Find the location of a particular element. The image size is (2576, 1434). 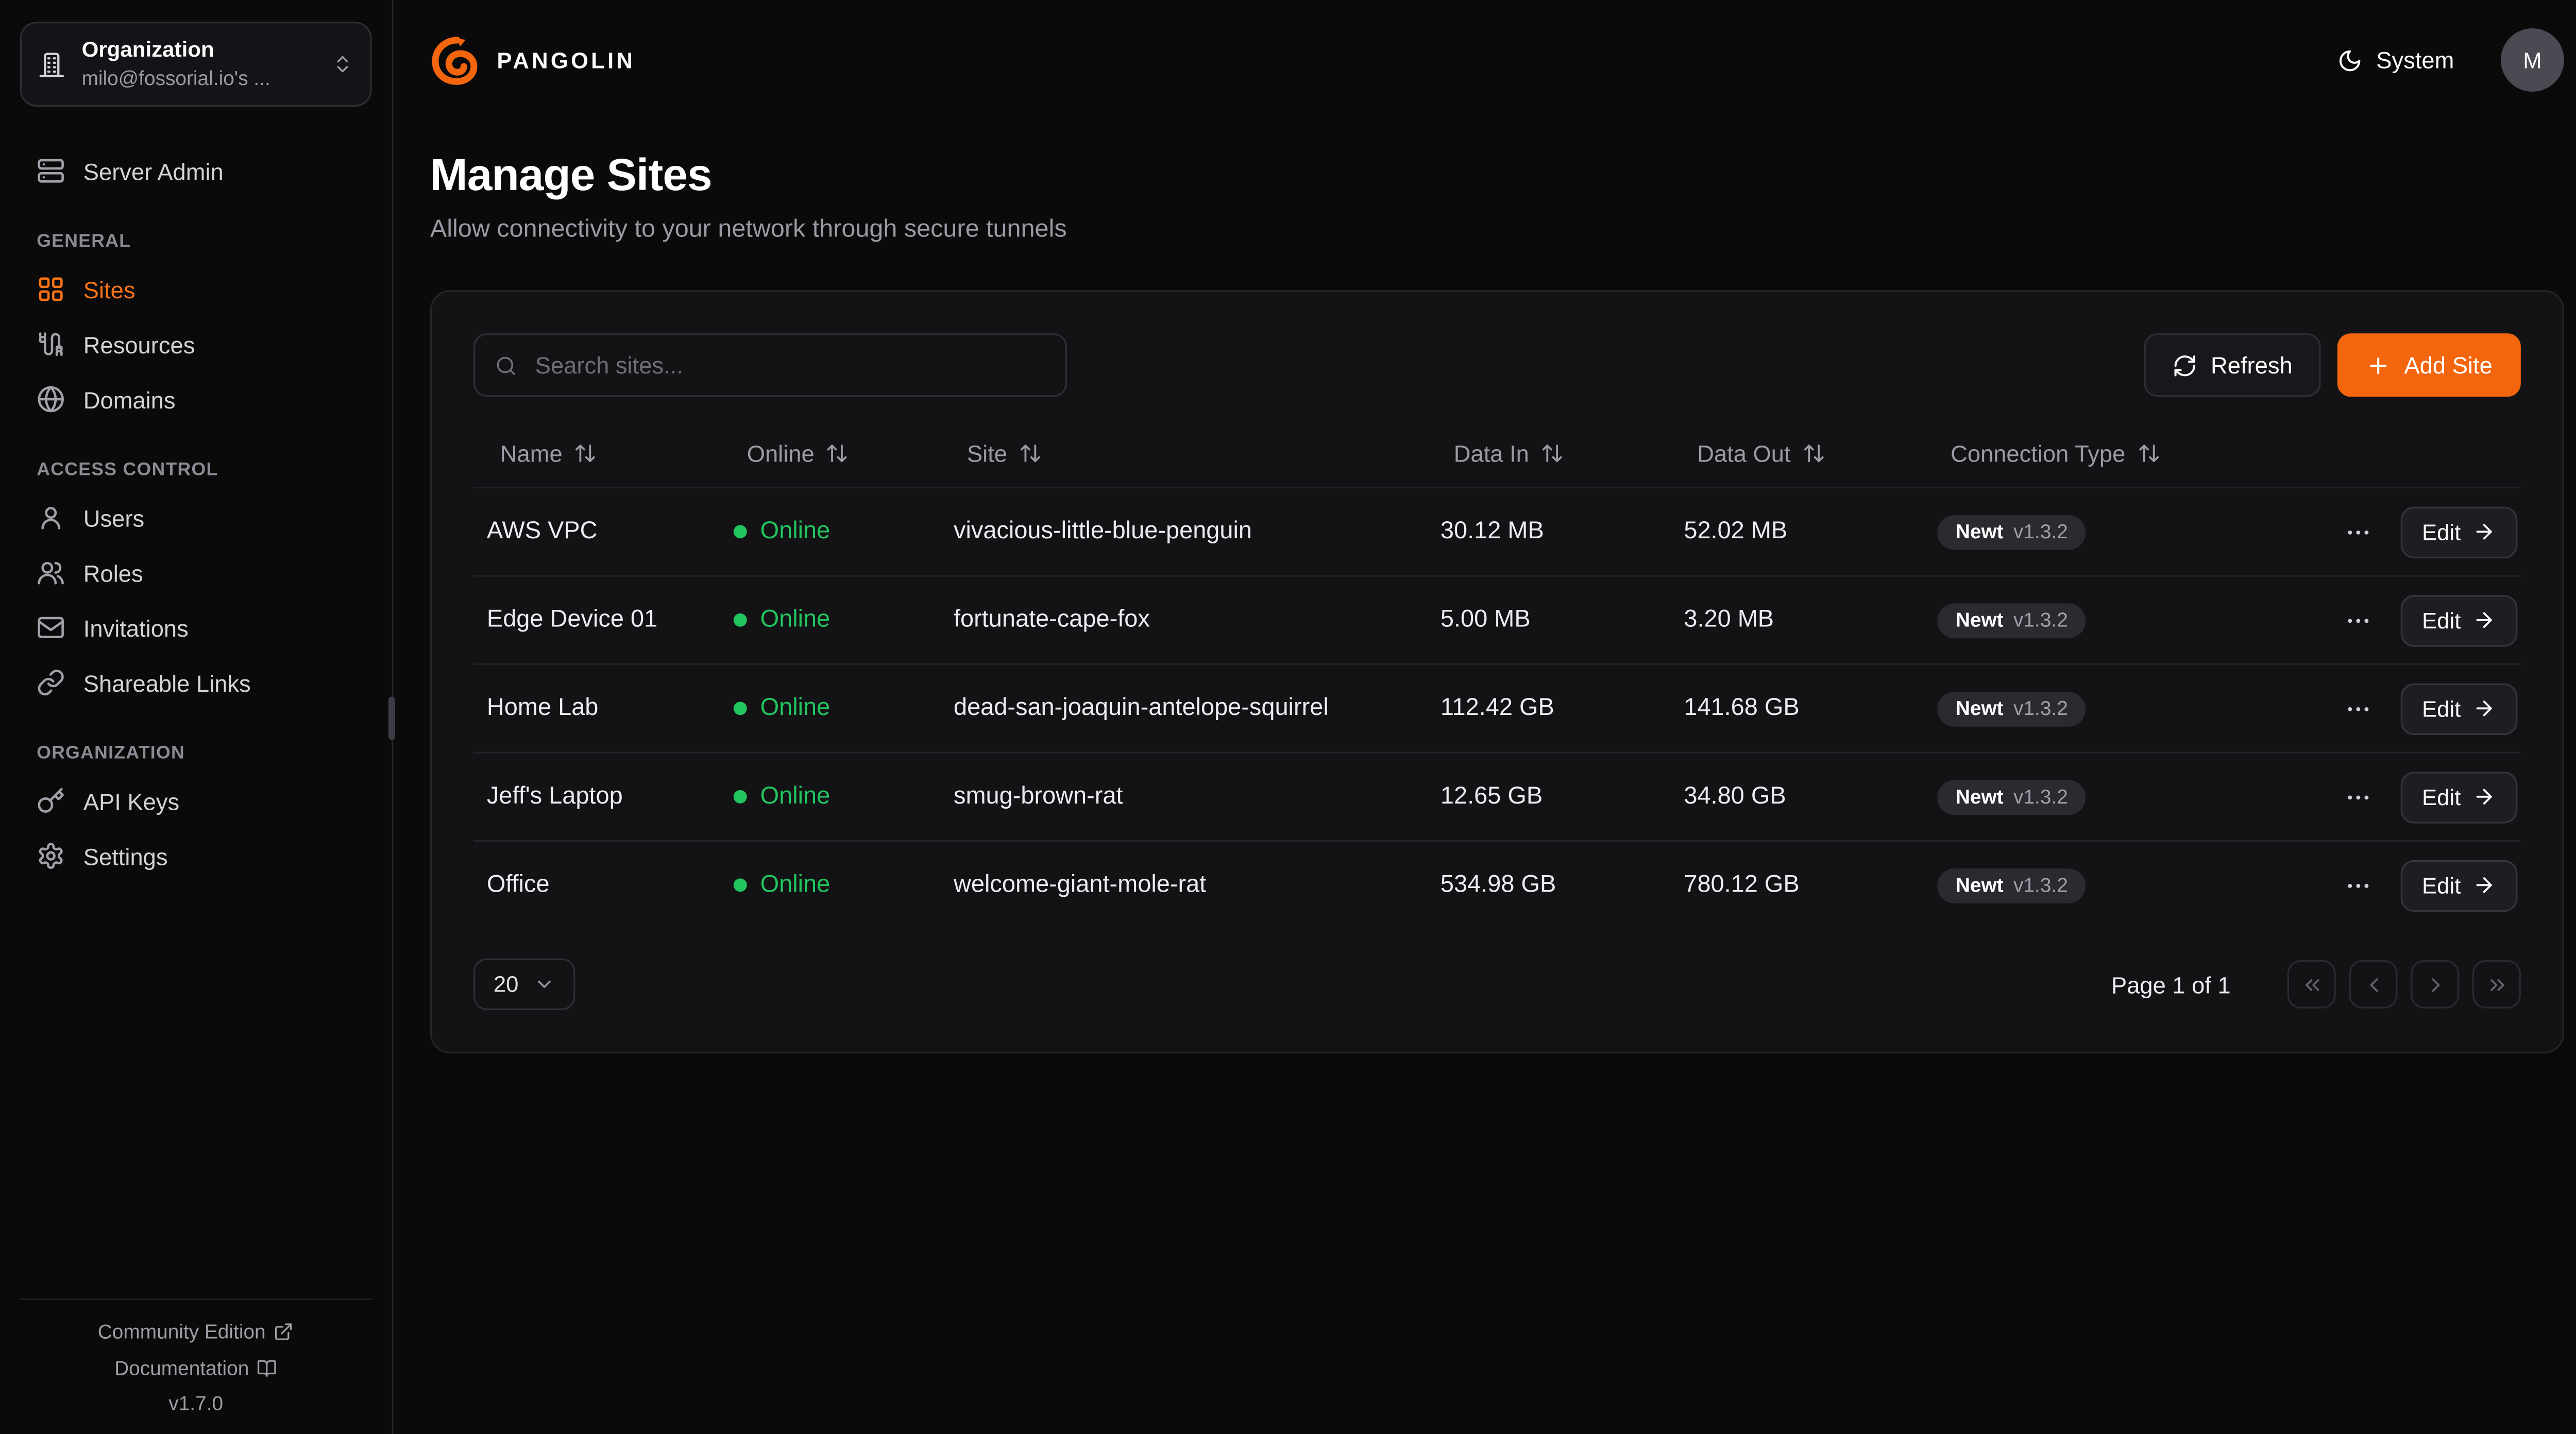

column-header-data-in: Data In is located at coordinates (1548, 453).